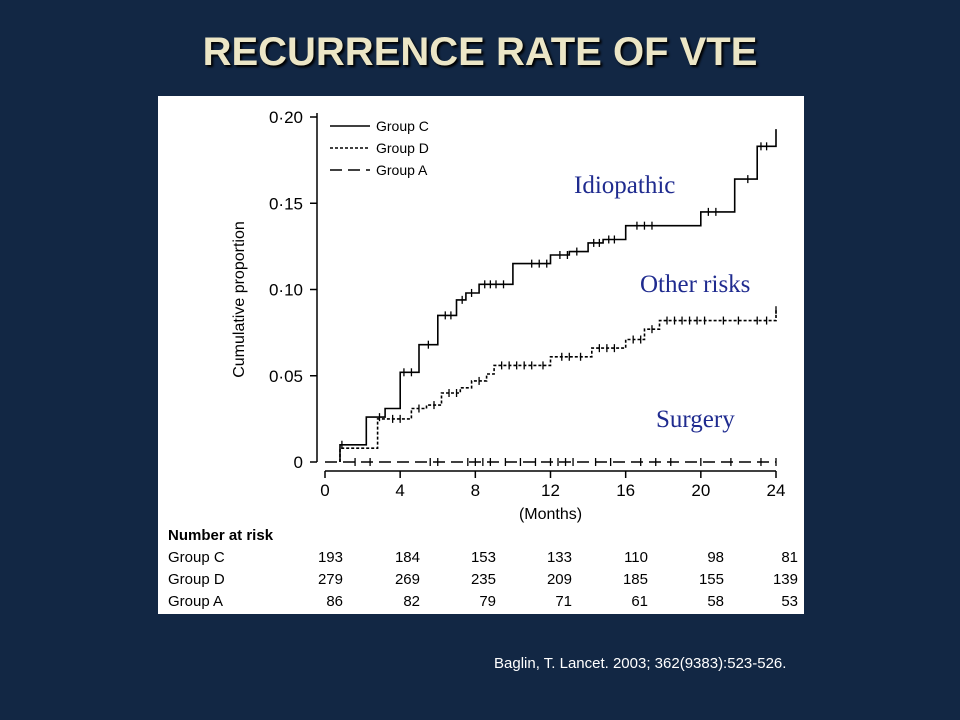 The image size is (960, 720). I want to click on risk-cell: 58, so click(715, 601).